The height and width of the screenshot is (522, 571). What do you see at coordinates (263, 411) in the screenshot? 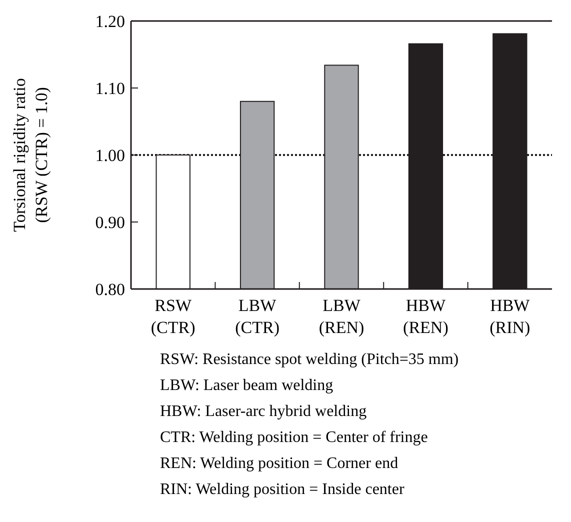
I see `text: HBW: Laser-arc hybrid welding` at bounding box center [263, 411].